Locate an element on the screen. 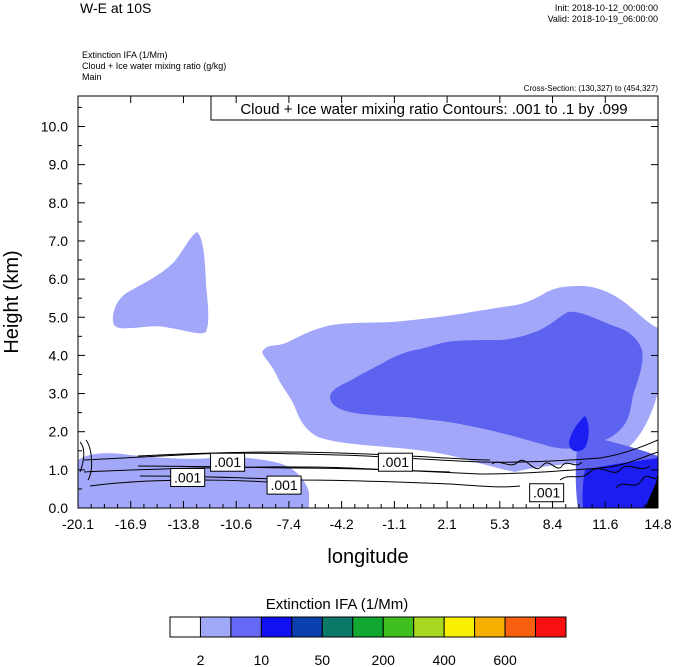 The image size is (674, 667). cloud-core-level3-surface is located at coordinates (620, 483).